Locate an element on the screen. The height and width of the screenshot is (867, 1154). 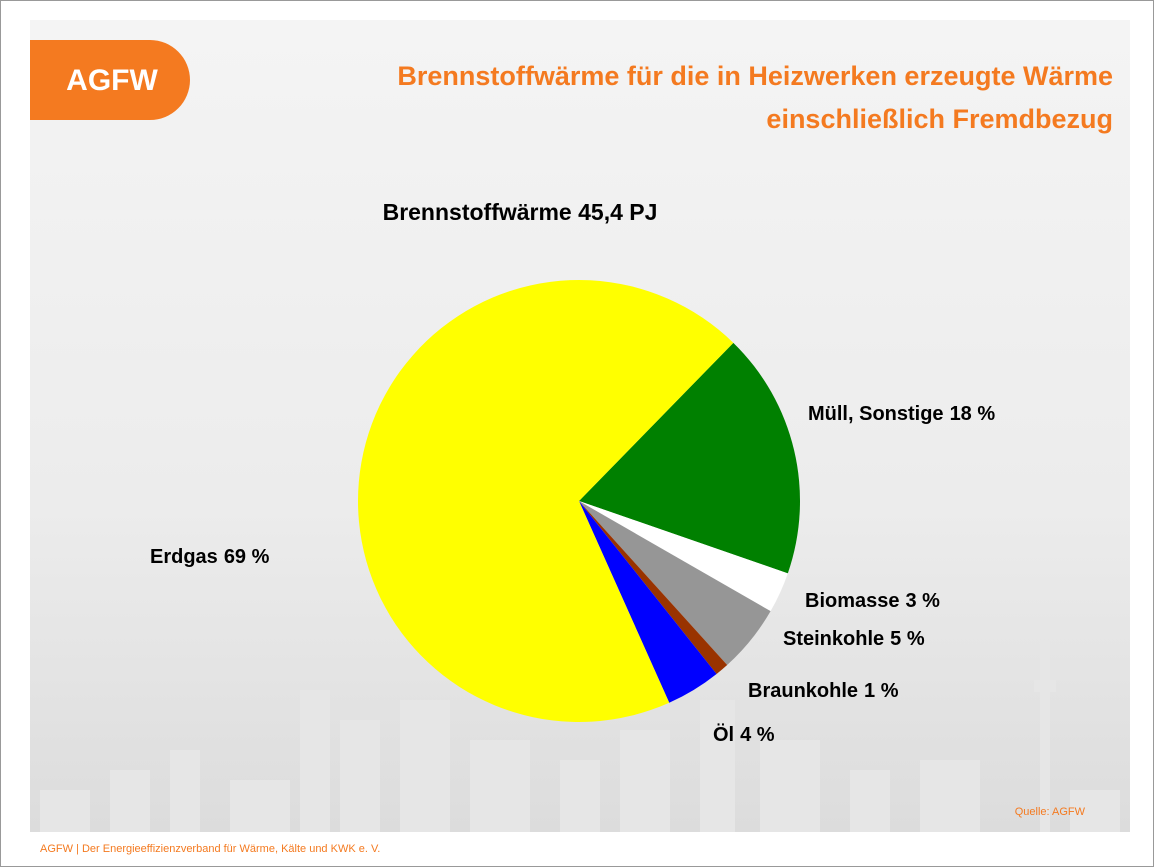
slice-category: Müll, Sonstige is located at coordinates (876, 414).